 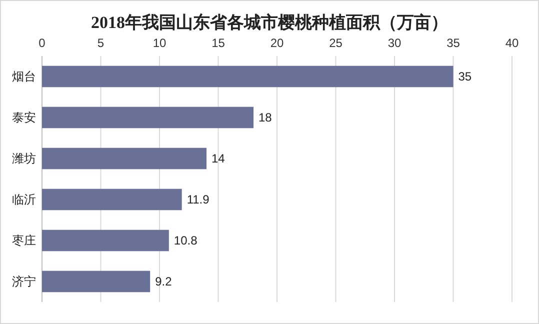 I want to click on y-tick-label: 泰安, so click(x=24, y=117).